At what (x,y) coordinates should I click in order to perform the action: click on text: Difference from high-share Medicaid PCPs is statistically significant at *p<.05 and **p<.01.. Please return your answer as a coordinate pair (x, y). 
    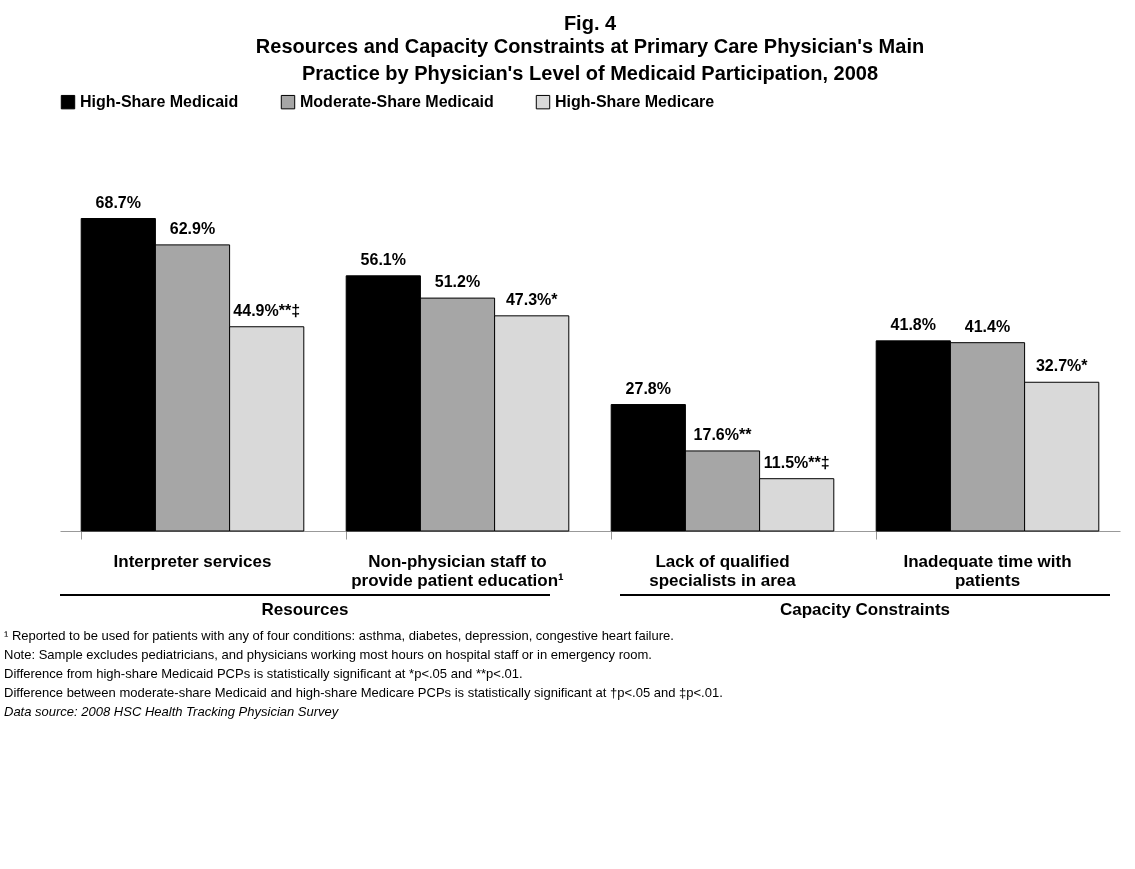
    Looking at the image, I should click on (264, 674).